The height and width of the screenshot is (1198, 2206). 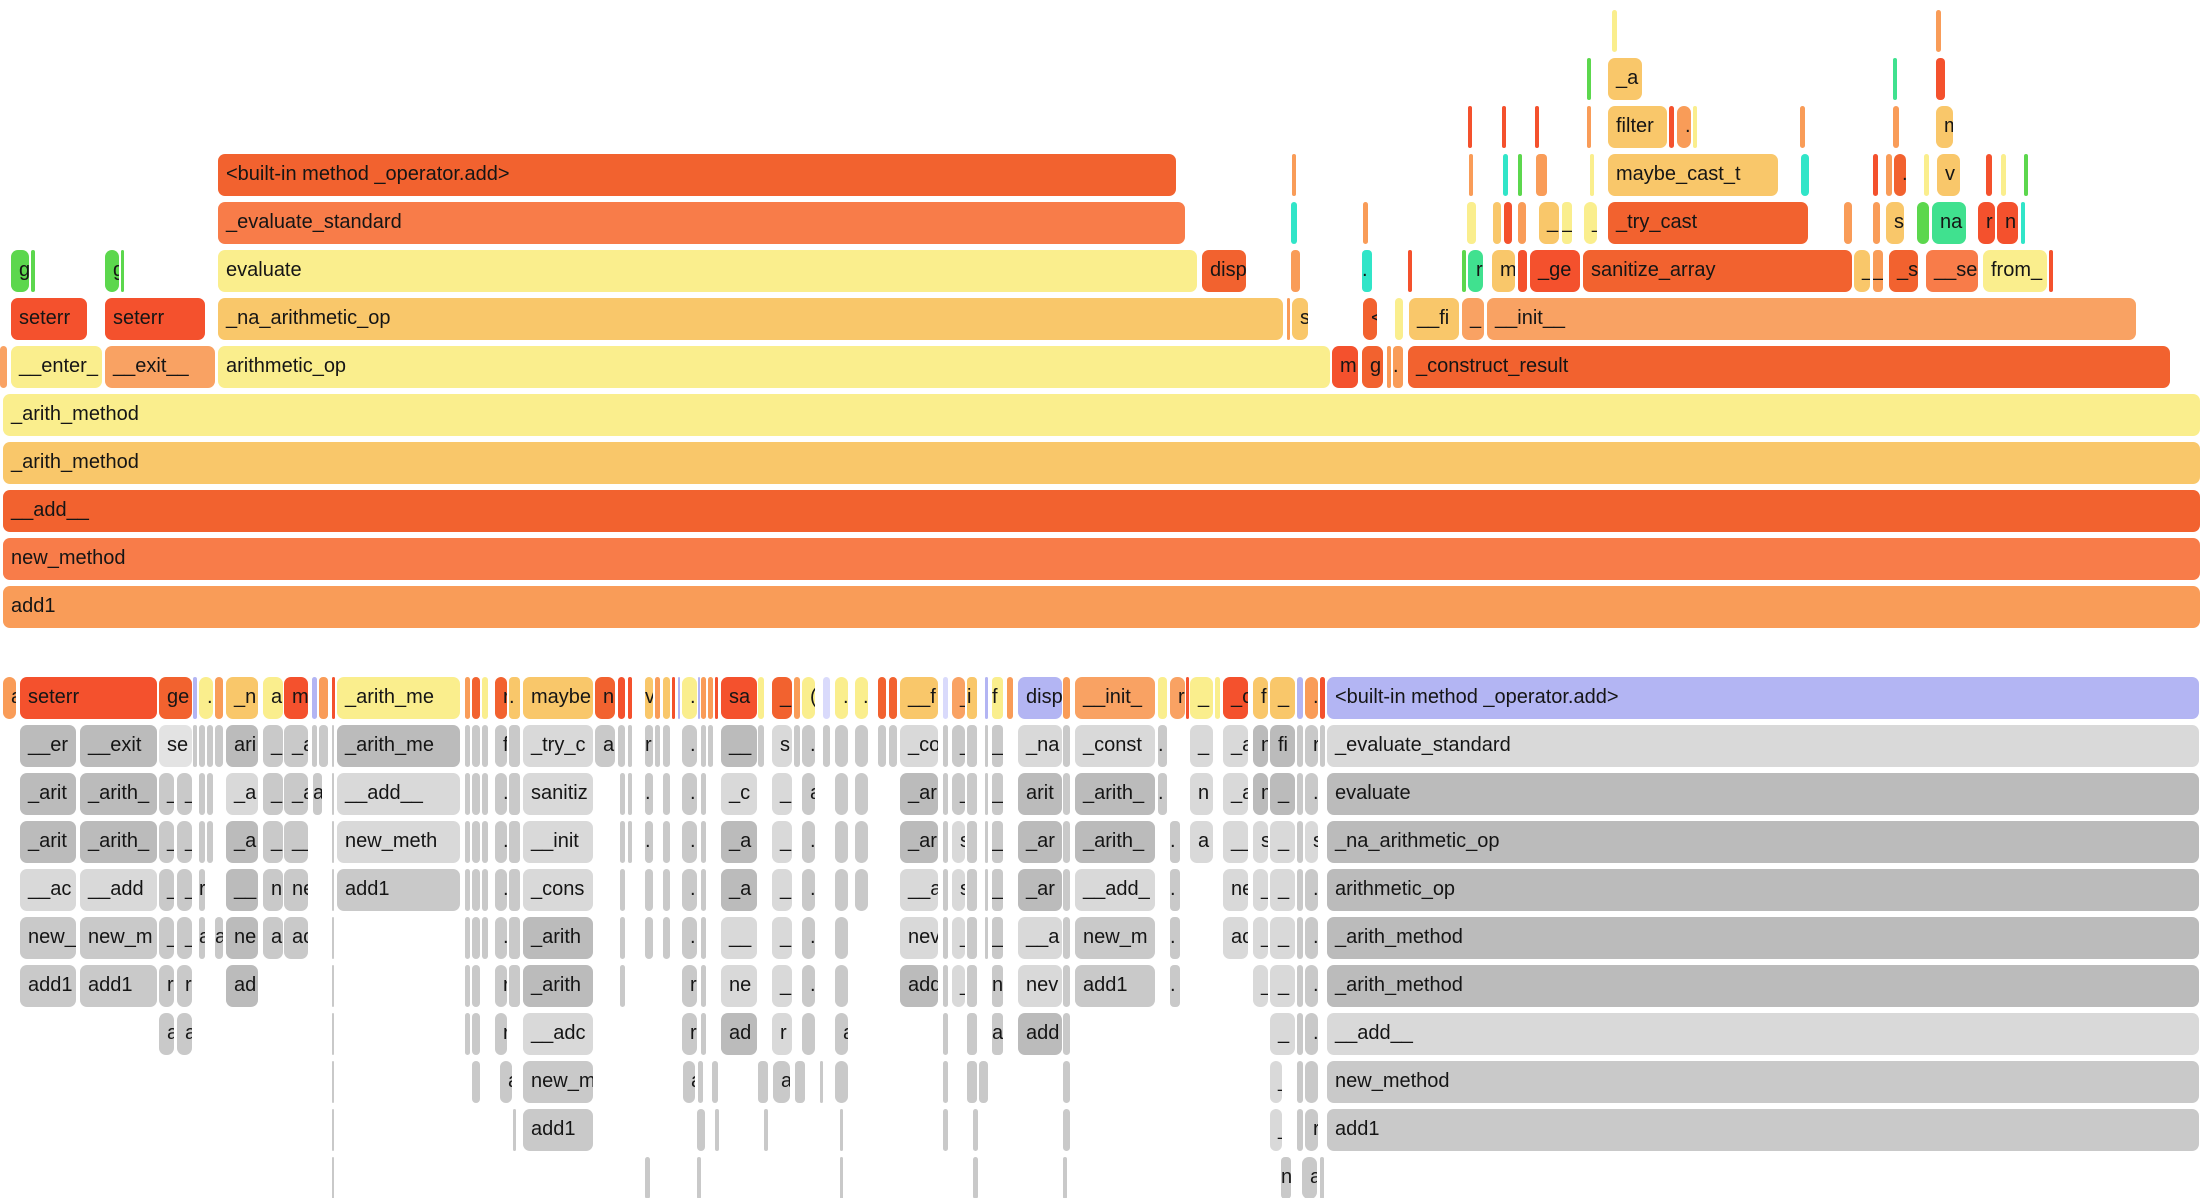 I want to click on flame-frame-f: f, so click(x=997, y=698).